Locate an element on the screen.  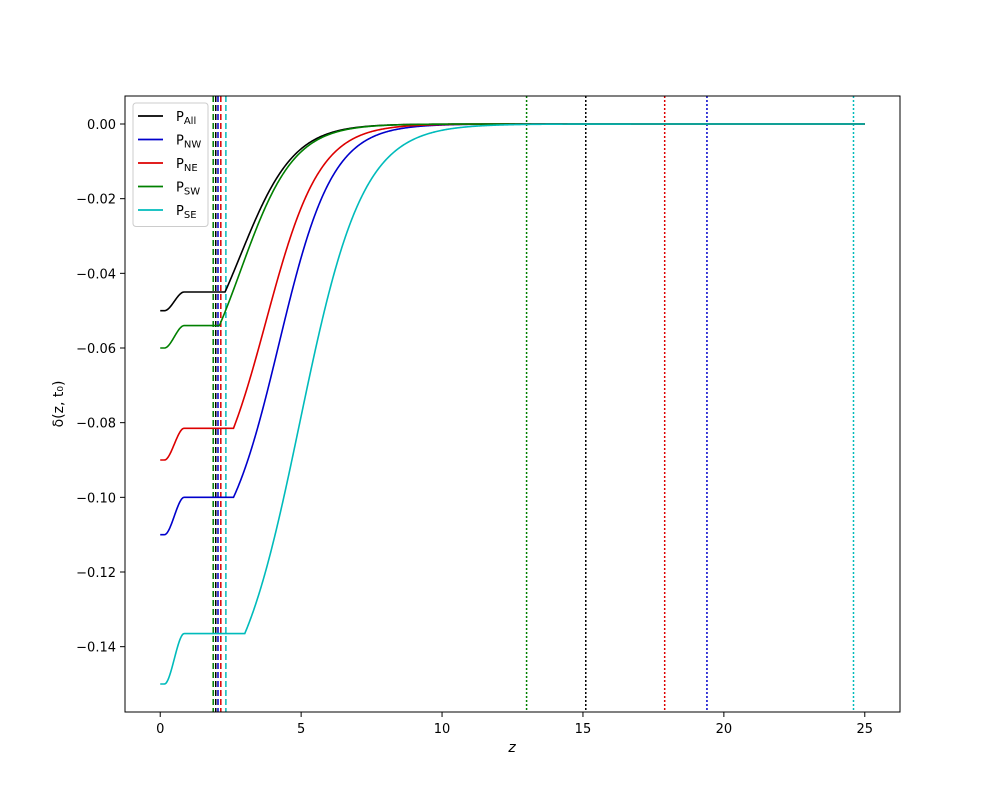
y-tick-label: −0.04 is located at coordinates (96, 274).